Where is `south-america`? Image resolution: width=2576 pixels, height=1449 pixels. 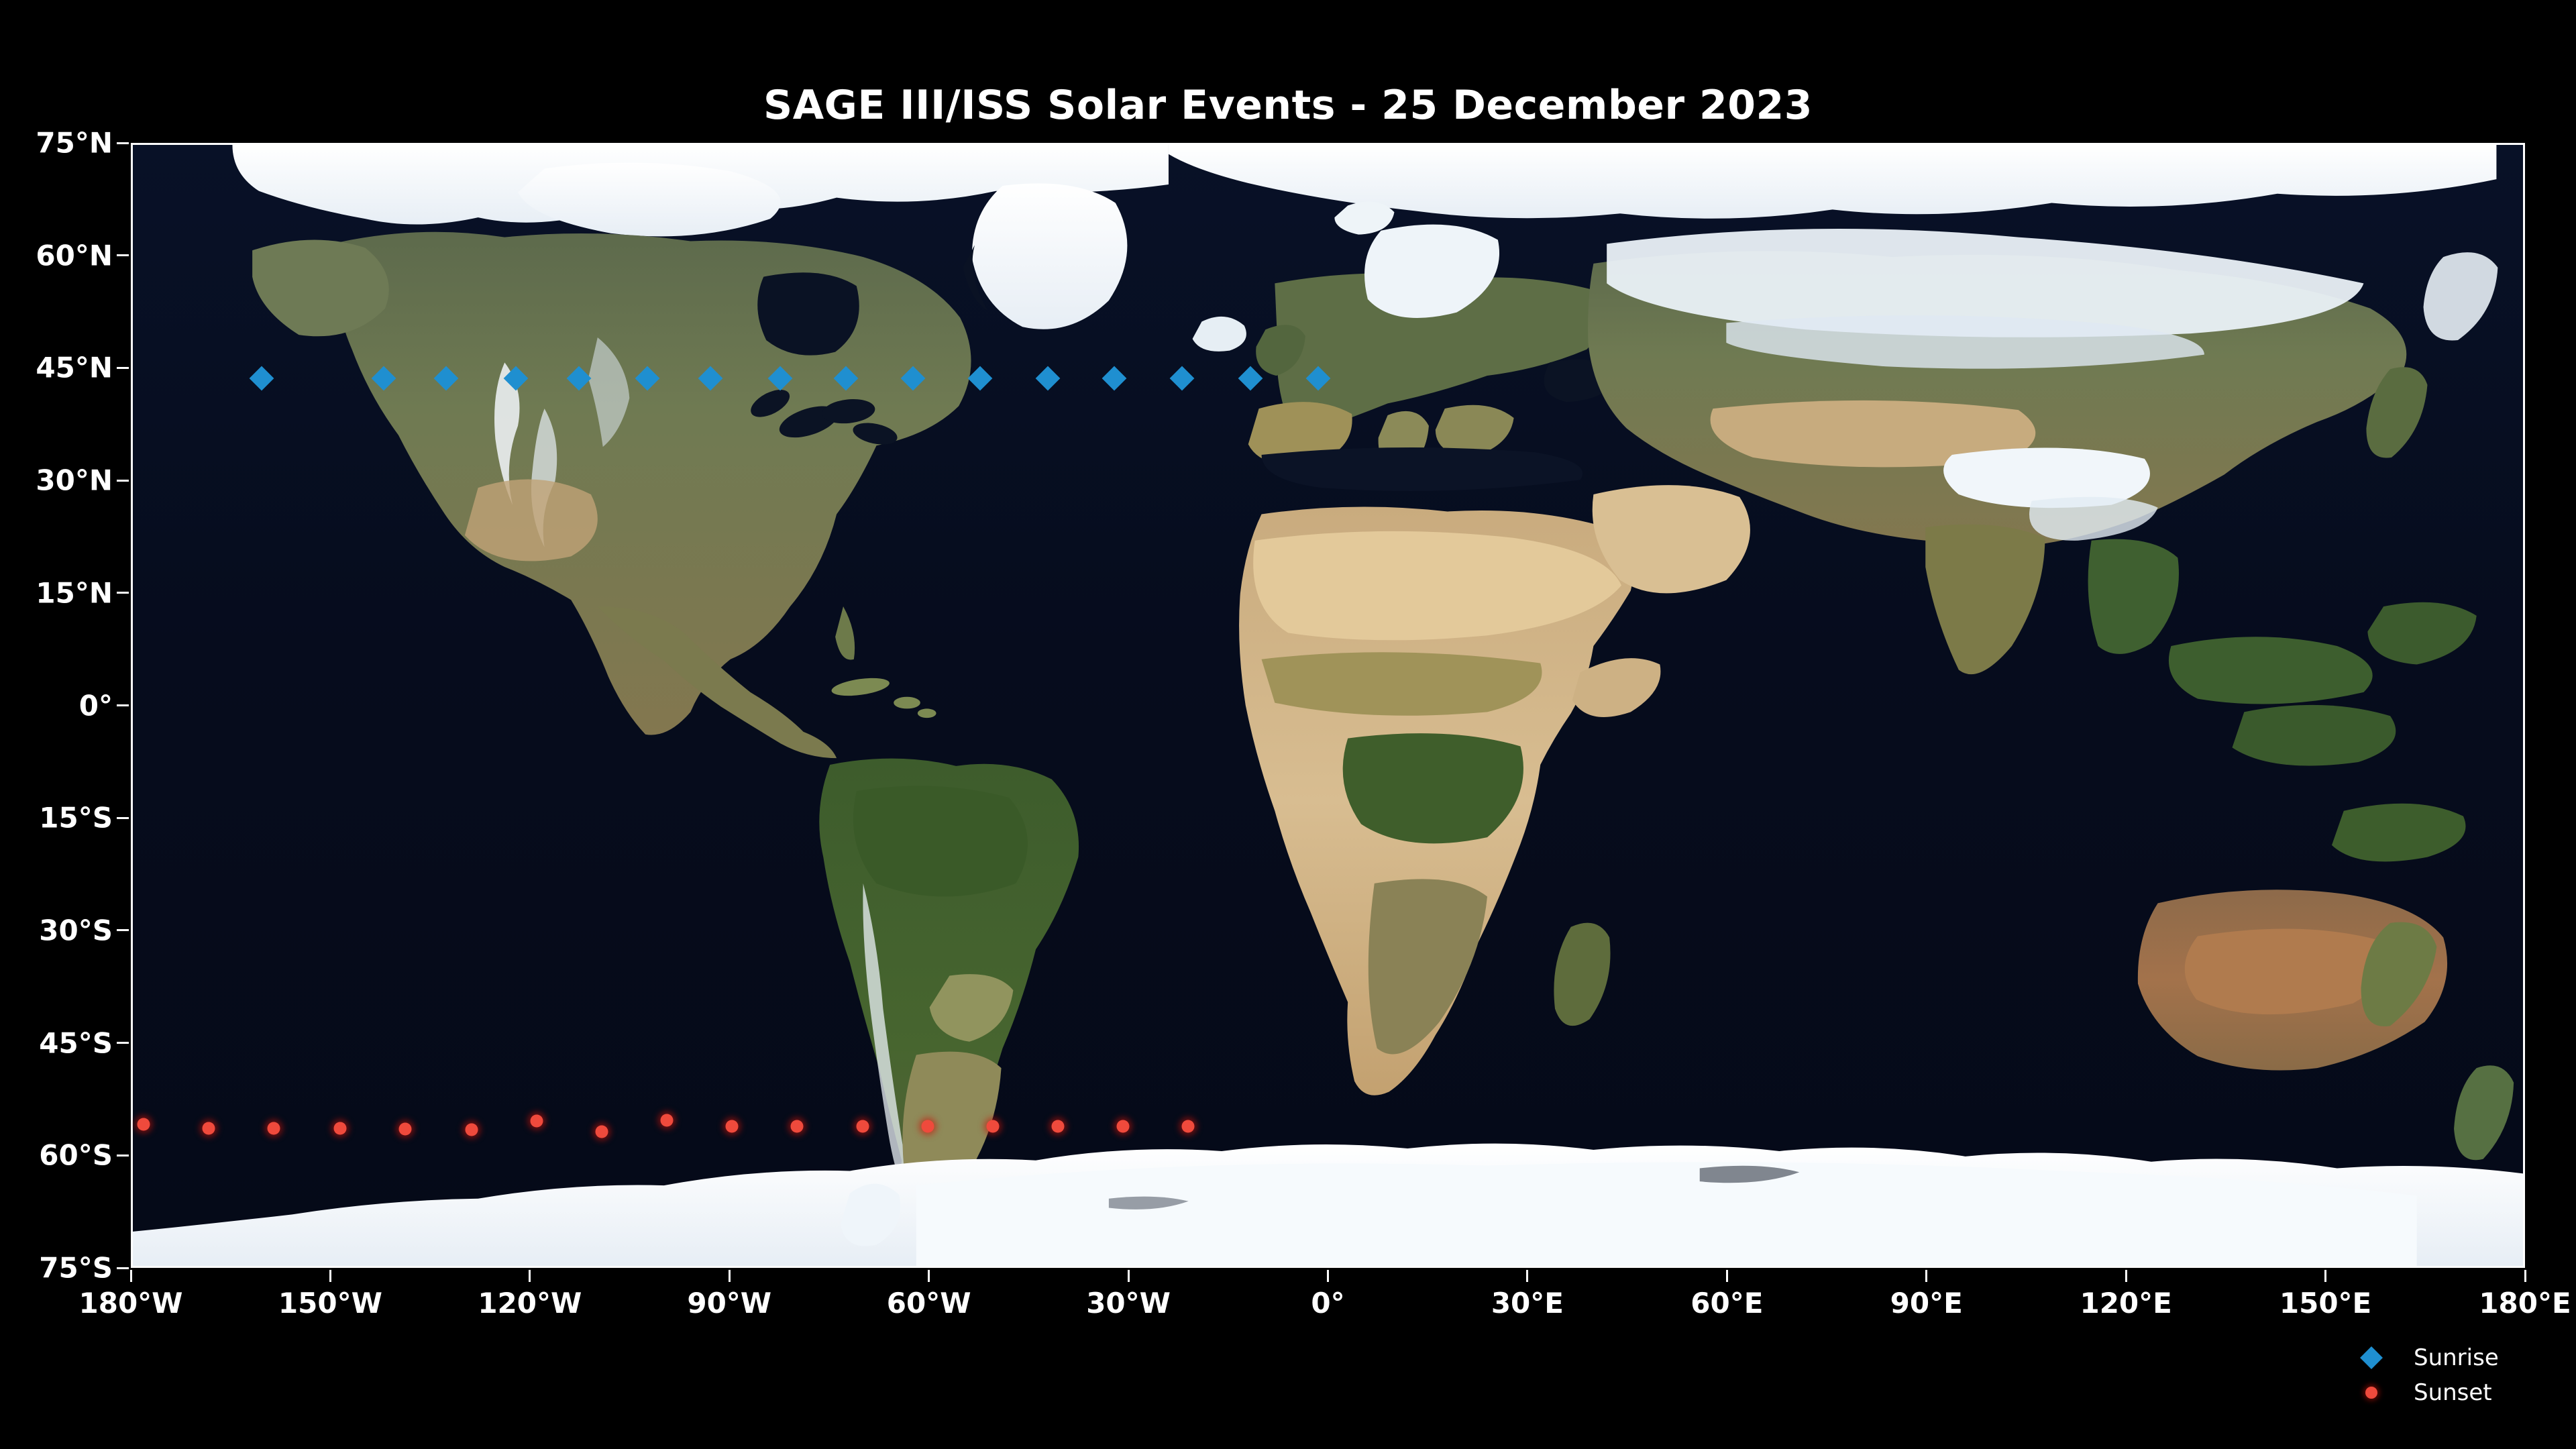 south-america is located at coordinates (949, 998).